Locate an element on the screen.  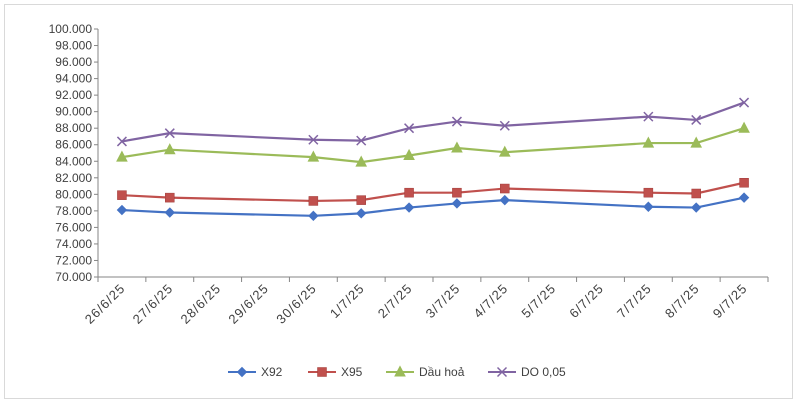
y-tick-label: 92.000 is located at coordinates (73, 95).